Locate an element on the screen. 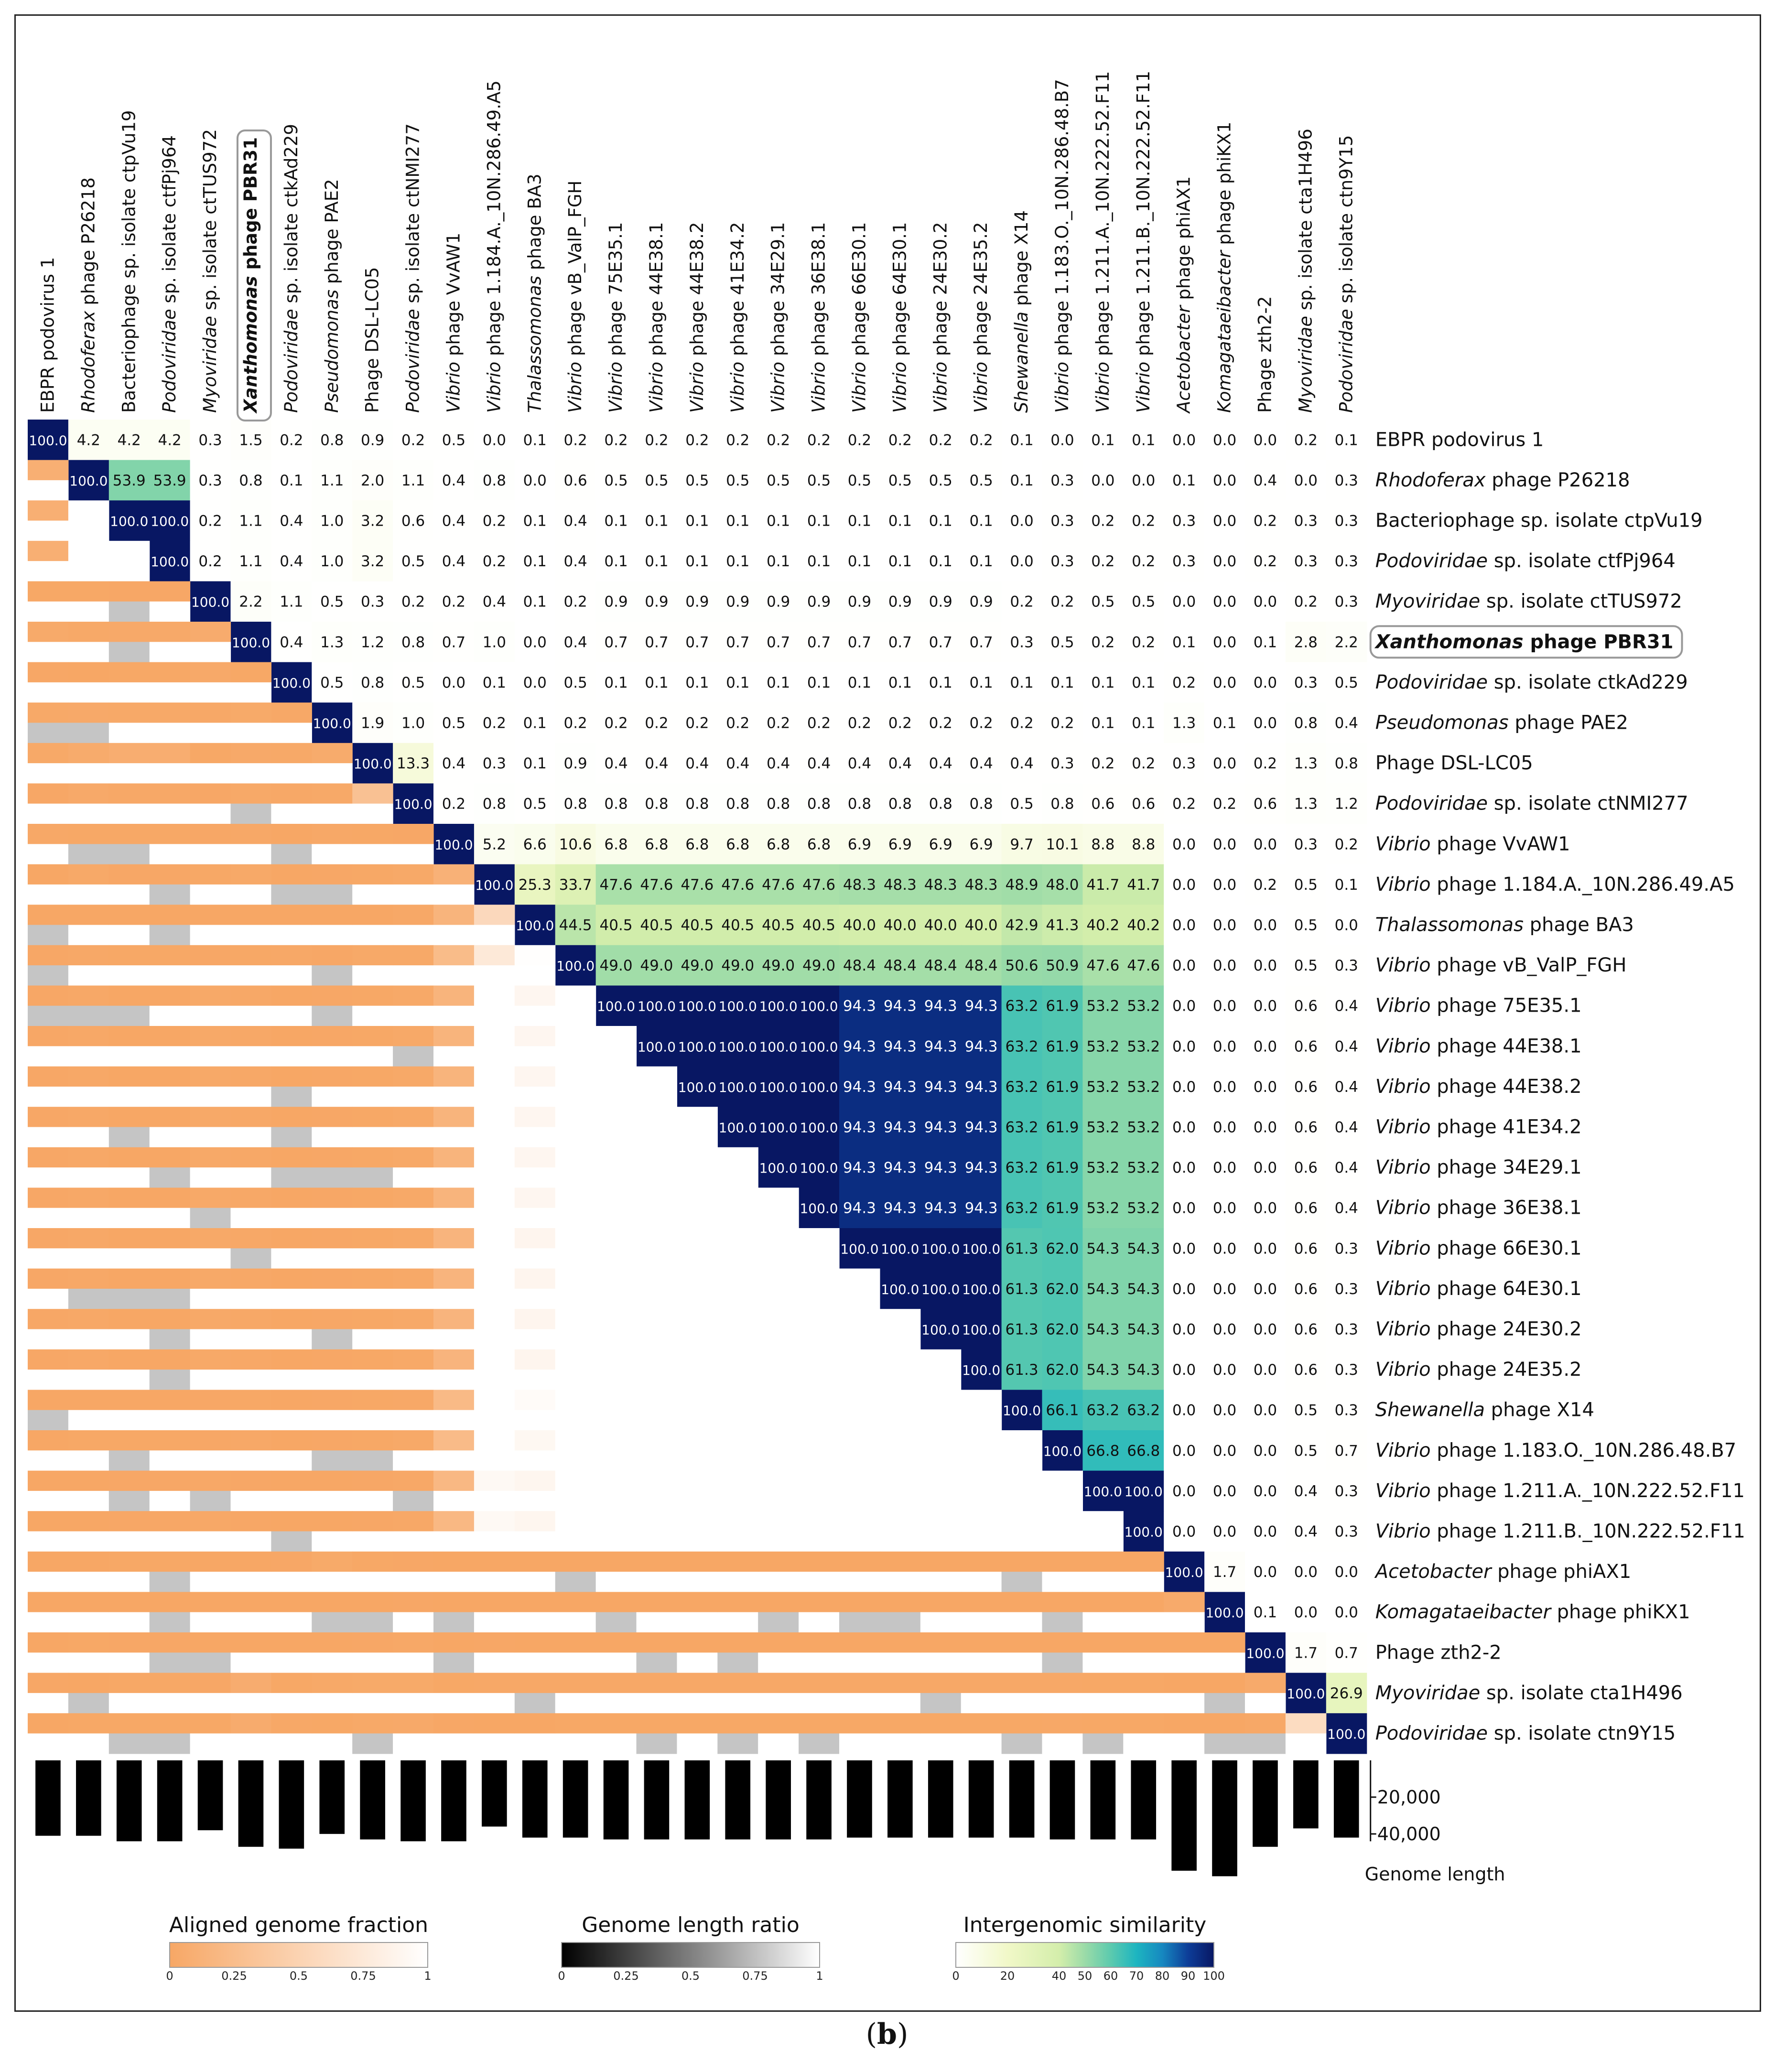  genome-name: phage PAE2 is located at coordinates (1568, 723).